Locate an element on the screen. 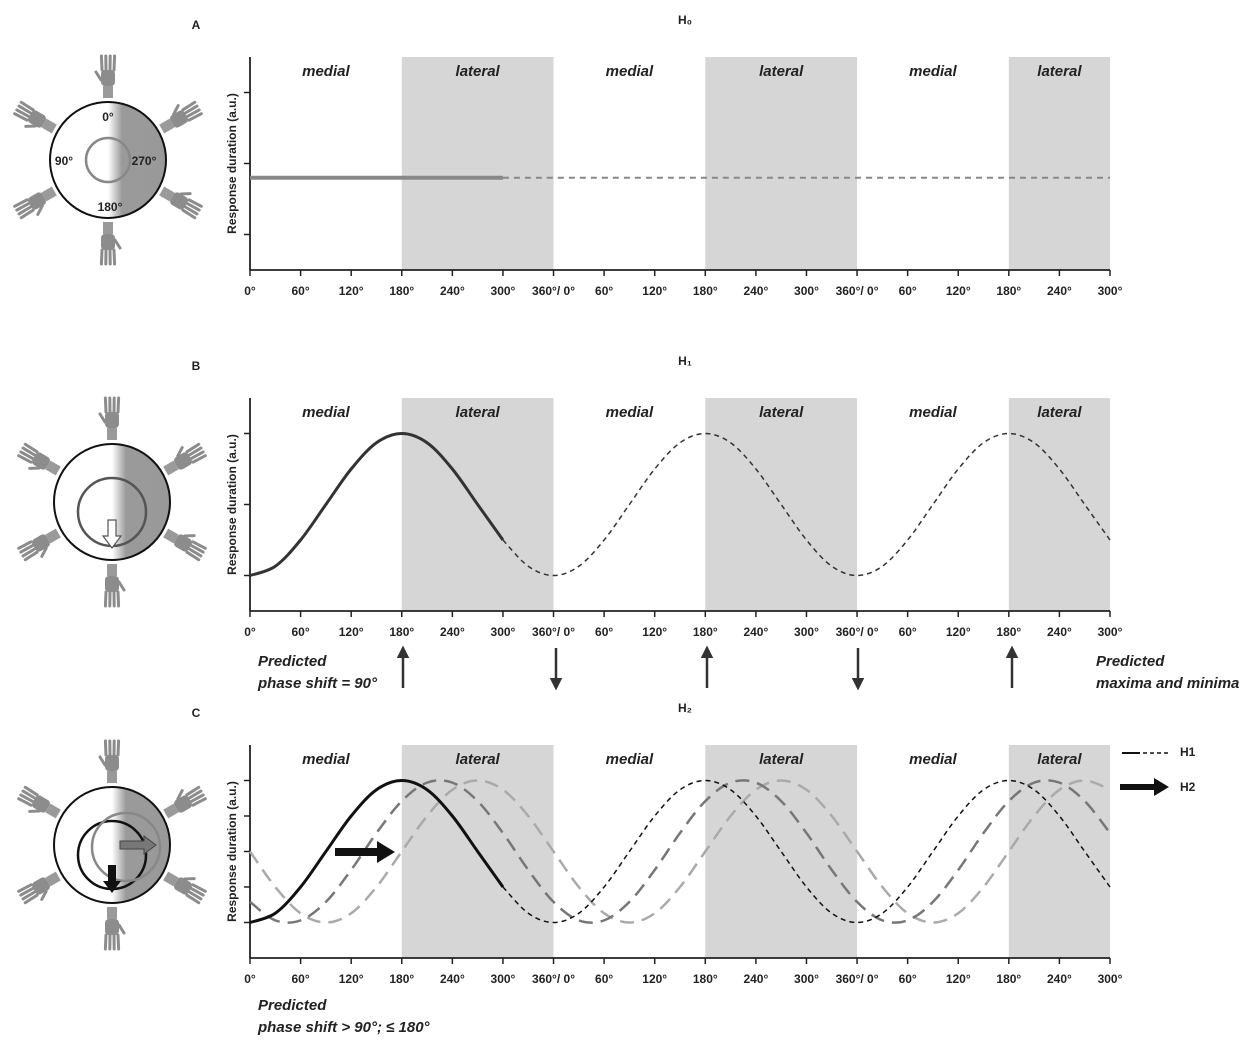 This screenshot has width=1251, height=1040. chart-title: H₀ is located at coordinates (685, 20).